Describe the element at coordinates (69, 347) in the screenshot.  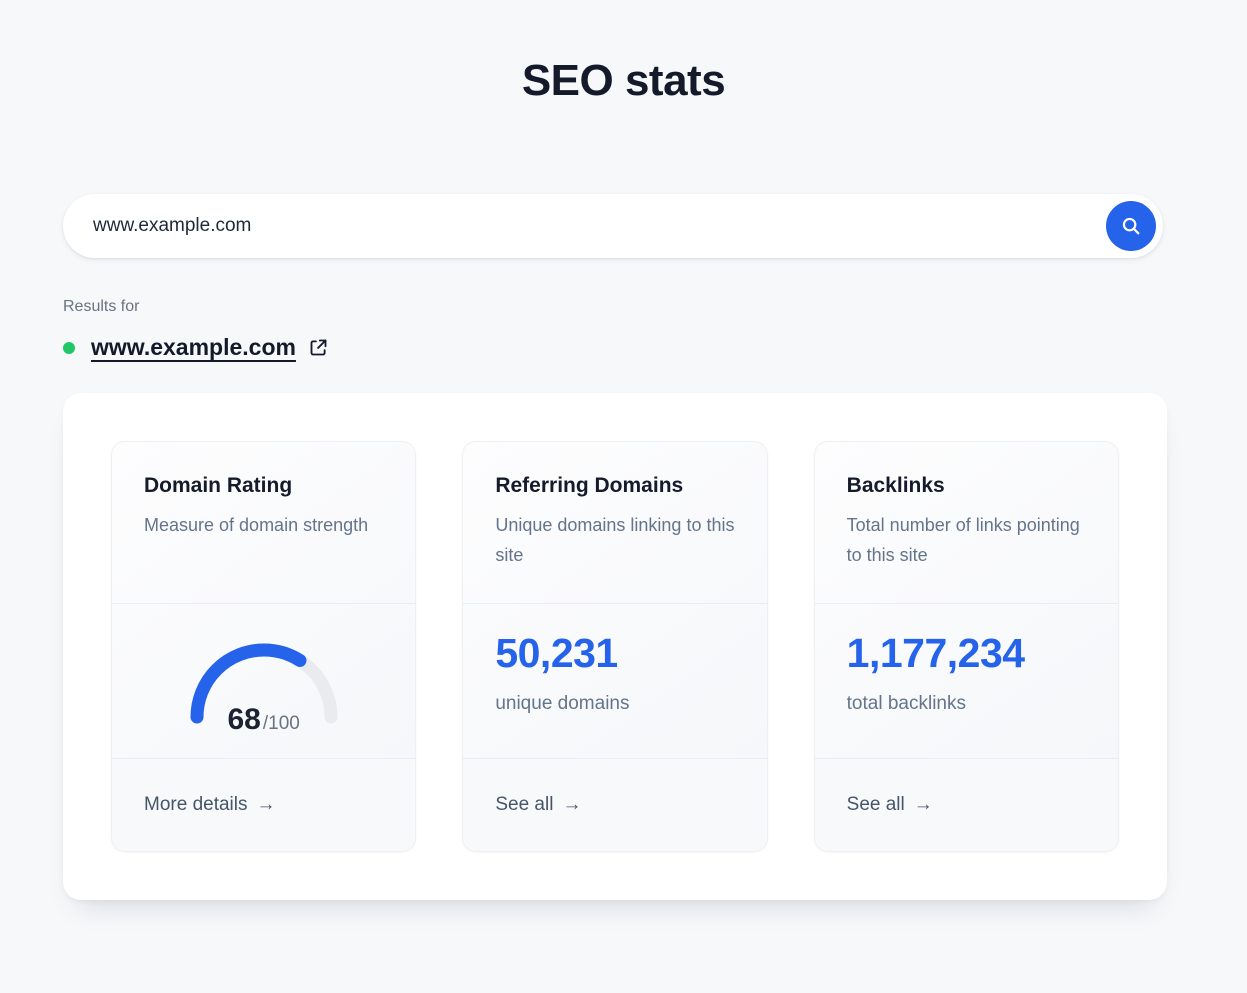
I see `status-dot` at that location.